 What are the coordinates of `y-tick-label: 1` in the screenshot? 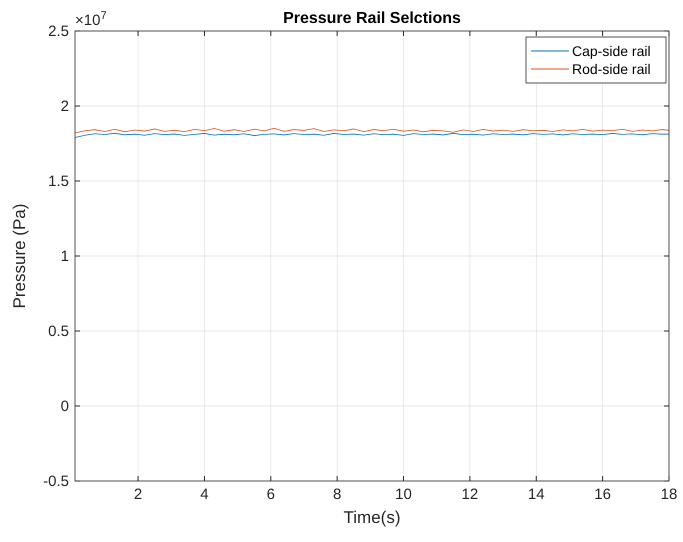 It's located at (64, 256).